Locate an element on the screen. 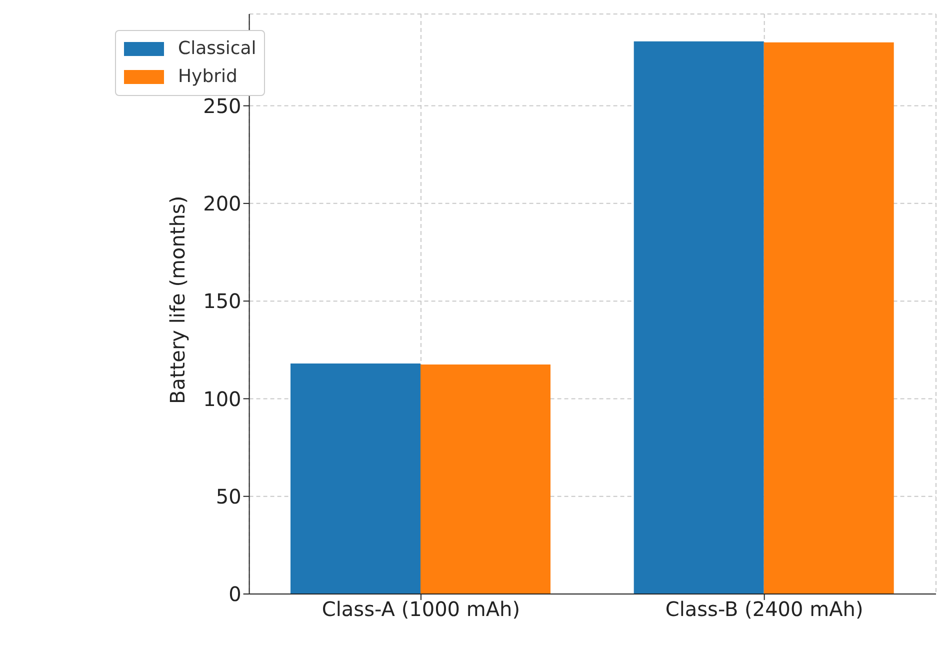 The width and height of the screenshot is (951, 646). y-tick-label: 200 is located at coordinates (222, 204).